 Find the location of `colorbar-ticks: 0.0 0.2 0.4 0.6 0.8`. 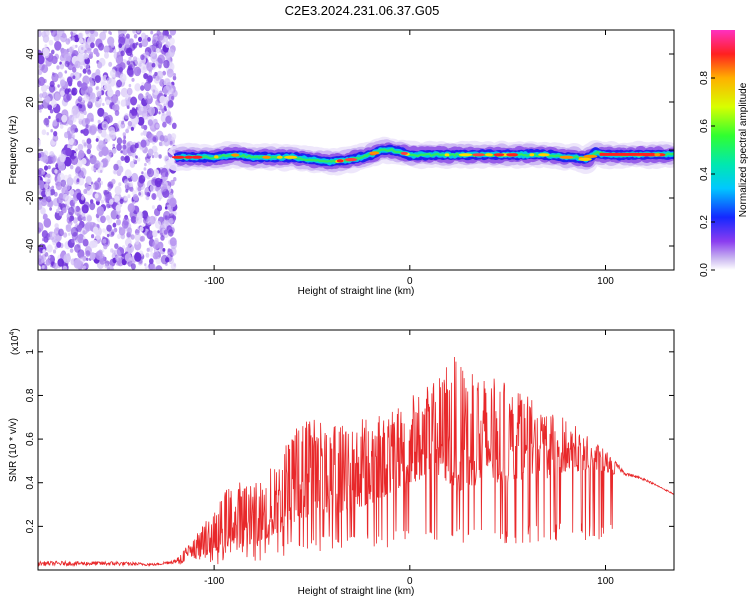

colorbar-ticks: 0.0 0.2 0.4 0.6 0.8 is located at coordinates (707, 174).